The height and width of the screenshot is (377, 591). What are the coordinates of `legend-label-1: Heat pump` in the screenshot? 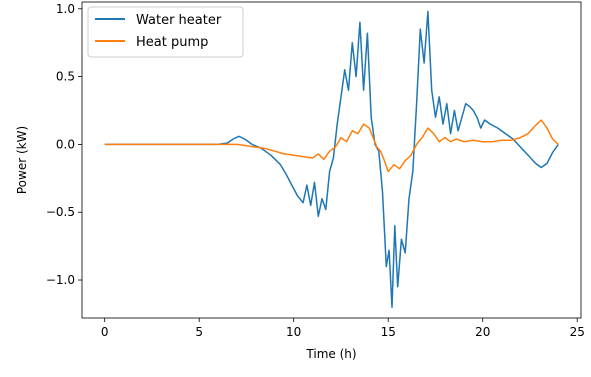 It's located at (172, 42).